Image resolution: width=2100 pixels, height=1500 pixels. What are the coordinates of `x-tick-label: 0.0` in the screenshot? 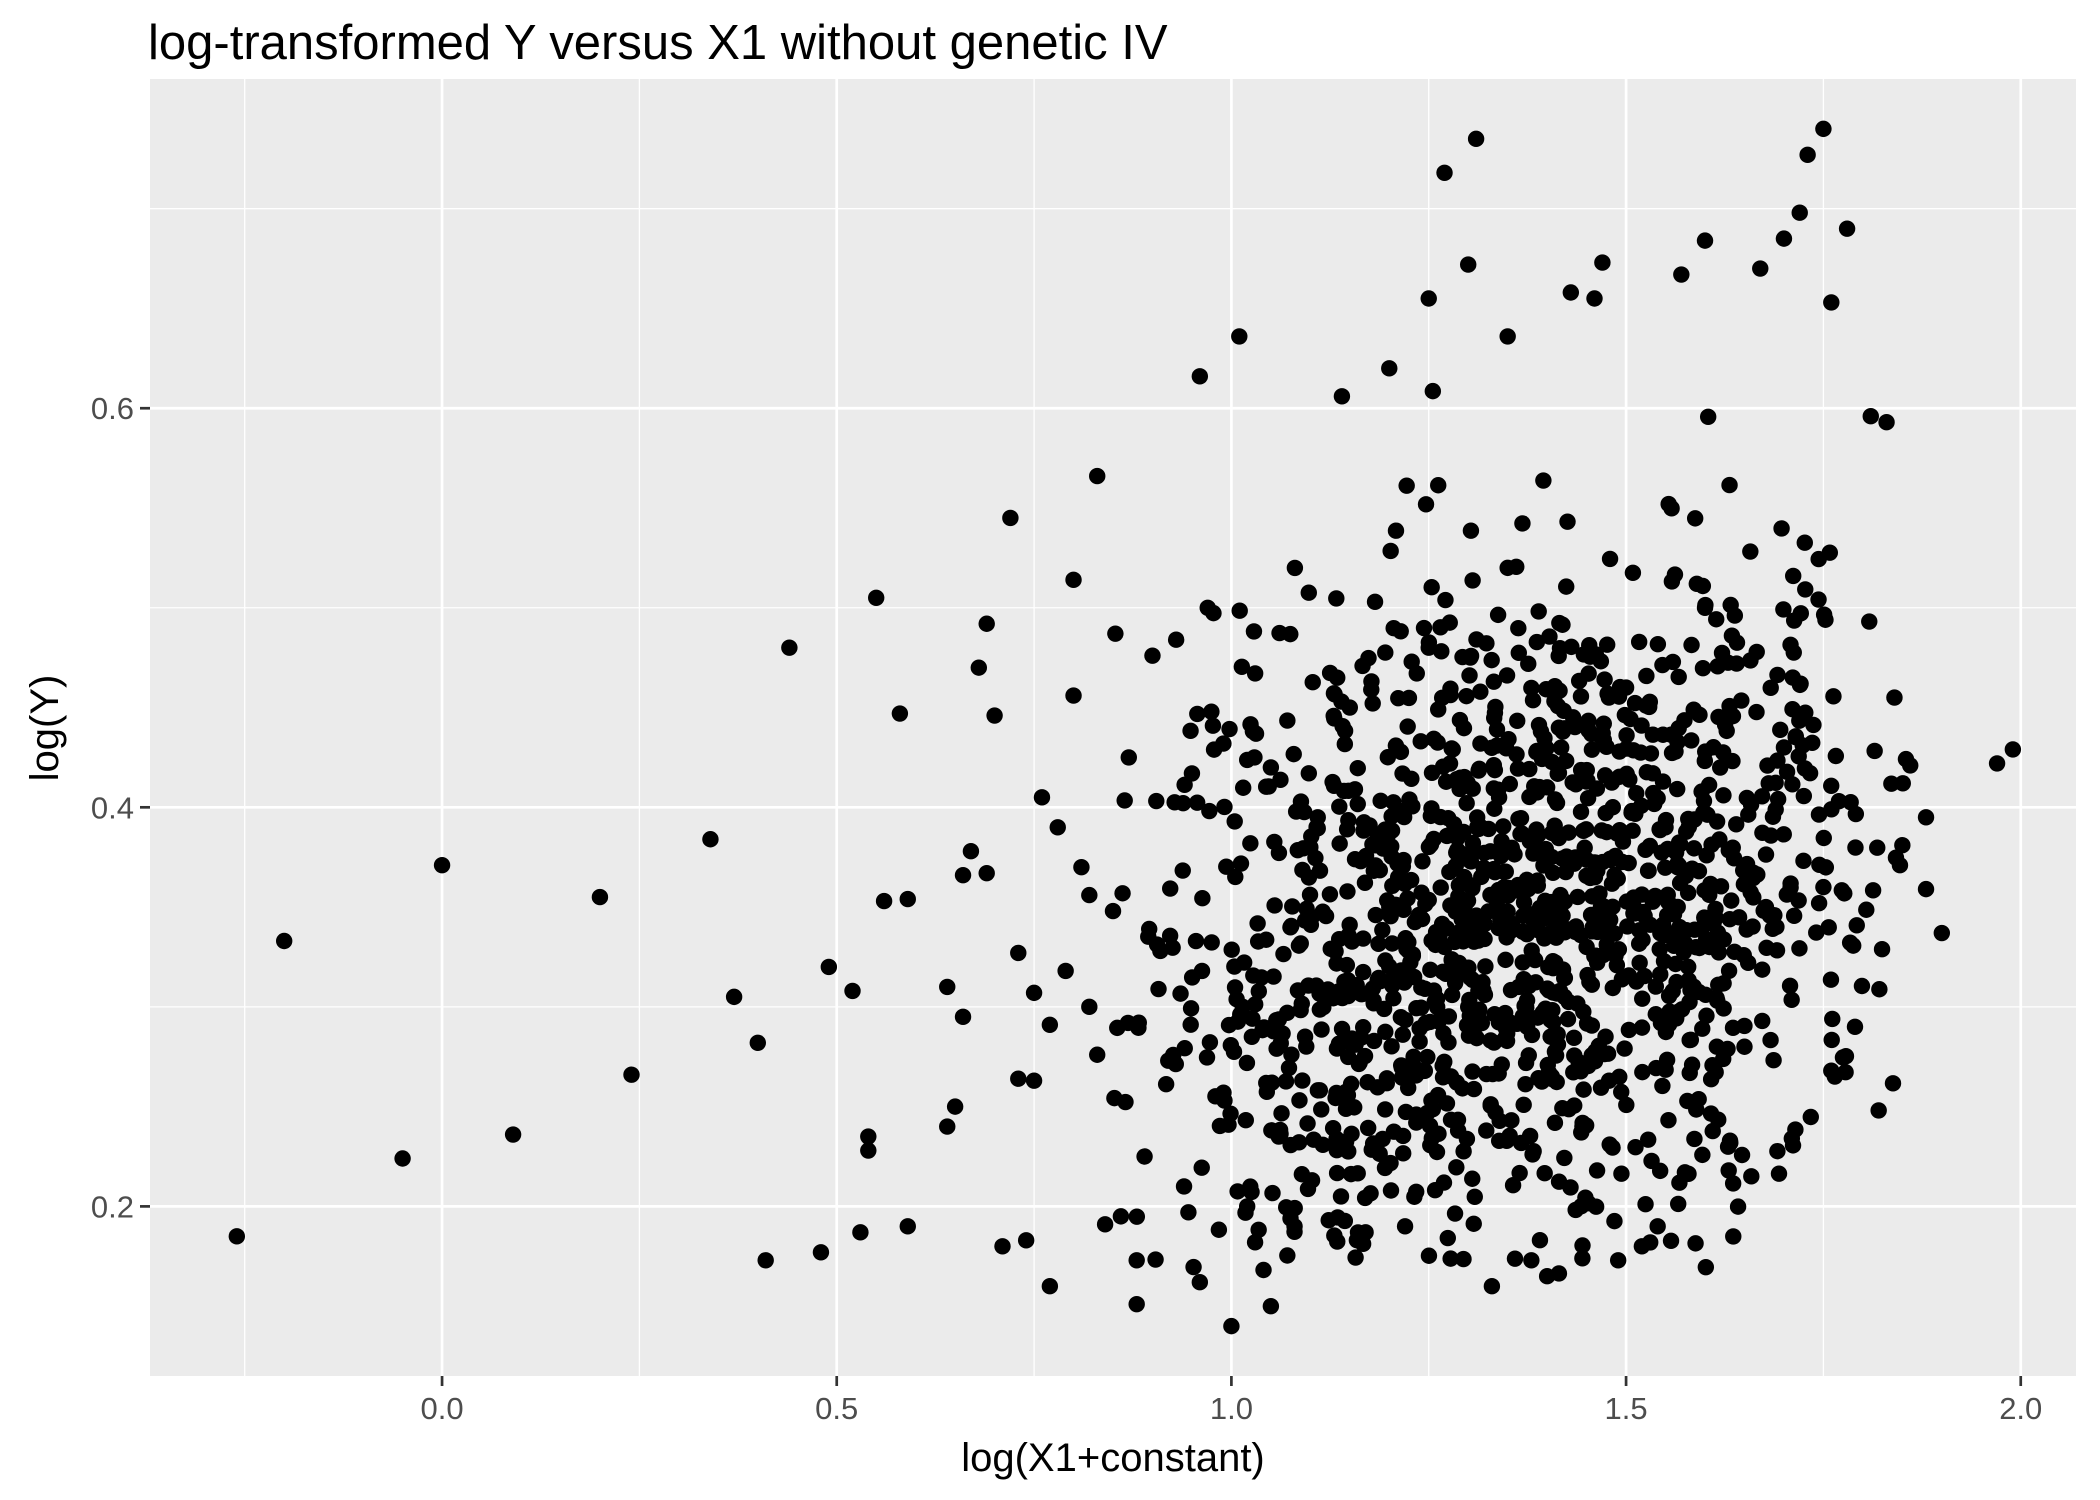 It's located at (442, 1408).